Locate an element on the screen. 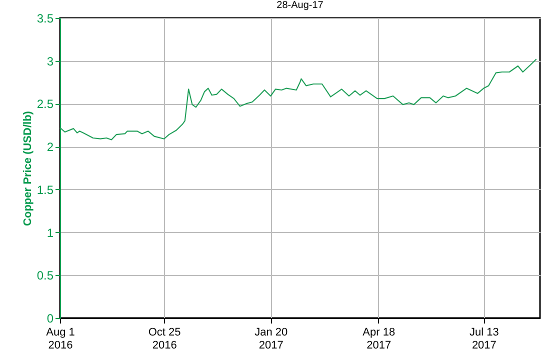 The height and width of the screenshot is (358, 560). x-tick-label: Jul 13 2017 is located at coordinates (484, 339).